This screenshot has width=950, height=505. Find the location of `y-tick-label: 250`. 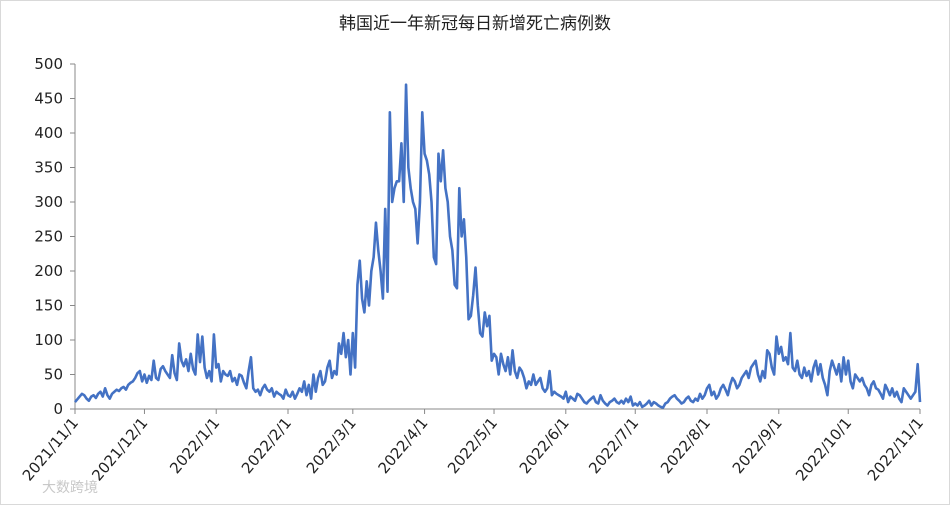

y-tick-label: 250 is located at coordinates (48, 237).